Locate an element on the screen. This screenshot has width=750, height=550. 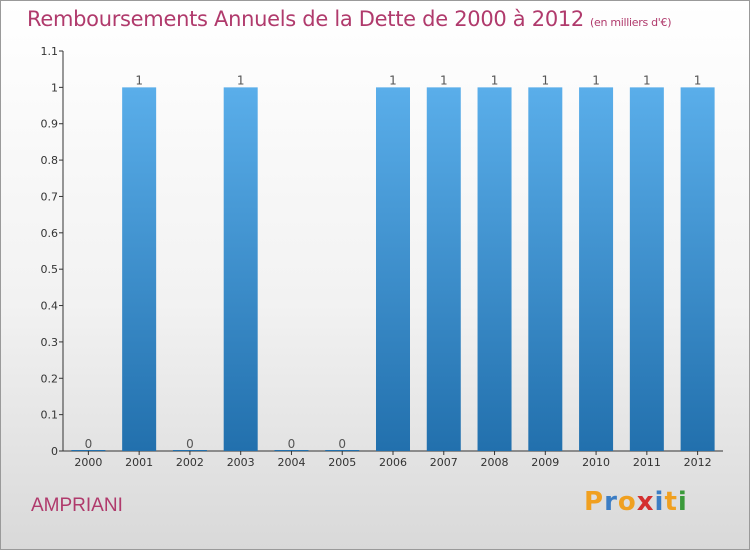
y-tick-label: 0.7 is located at coordinates (50, 196).